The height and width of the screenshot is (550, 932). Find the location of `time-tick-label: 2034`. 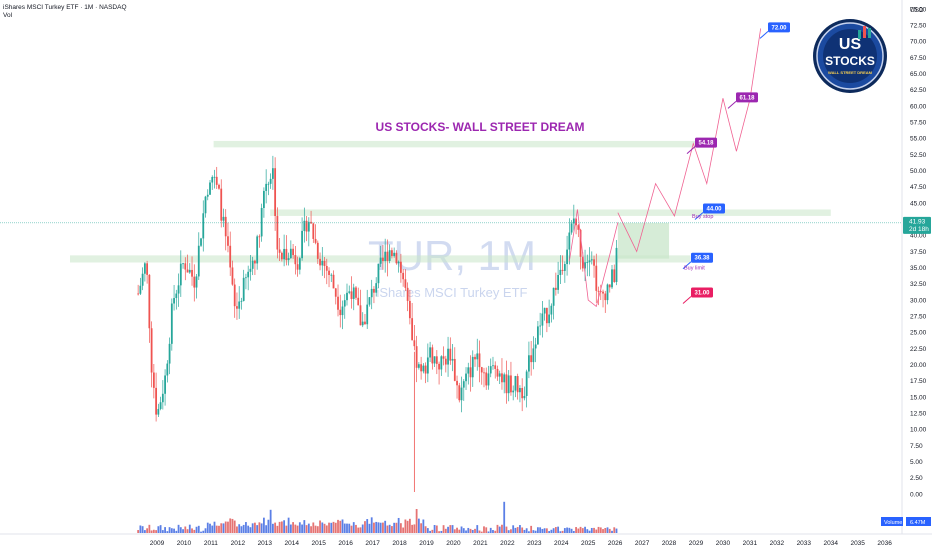

time-tick-label: 2034 is located at coordinates (831, 543).